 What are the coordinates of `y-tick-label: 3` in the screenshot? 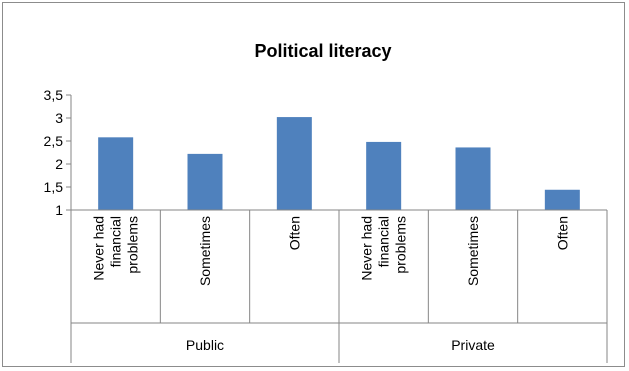 It's located at (59, 118).